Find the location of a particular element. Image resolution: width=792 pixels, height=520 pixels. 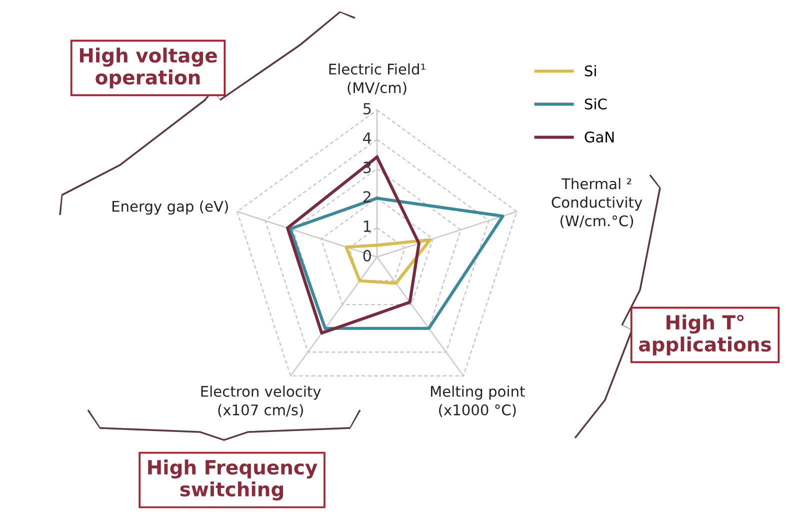

spoke-label: Electric Field¹ (MV/cm) is located at coordinates (377, 79).